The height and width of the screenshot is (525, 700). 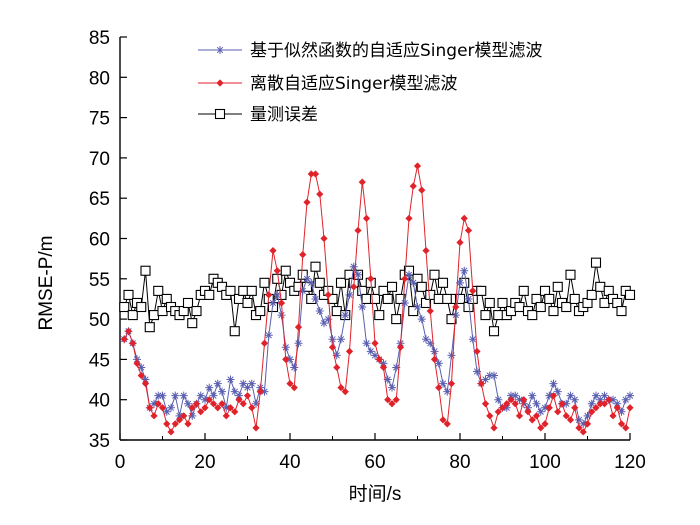 What do you see at coordinates (375, 494) in the screenshot?
I see `x-axis-title: 时间/s` at bounding box center [375, 494].